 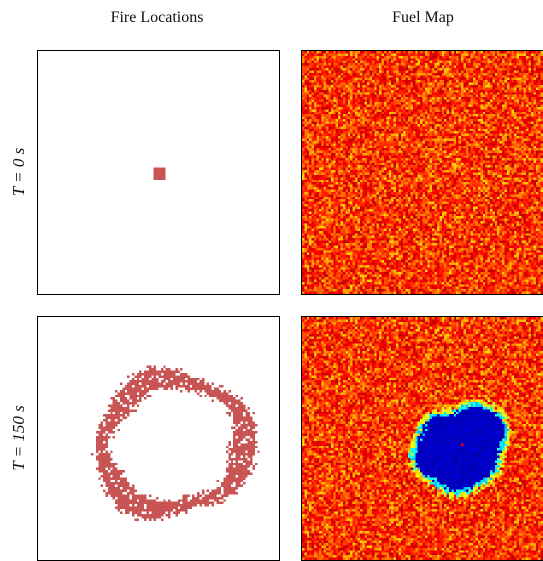 I want to click on row-label-t0: T = 0 s, so click(x=18, y=172).